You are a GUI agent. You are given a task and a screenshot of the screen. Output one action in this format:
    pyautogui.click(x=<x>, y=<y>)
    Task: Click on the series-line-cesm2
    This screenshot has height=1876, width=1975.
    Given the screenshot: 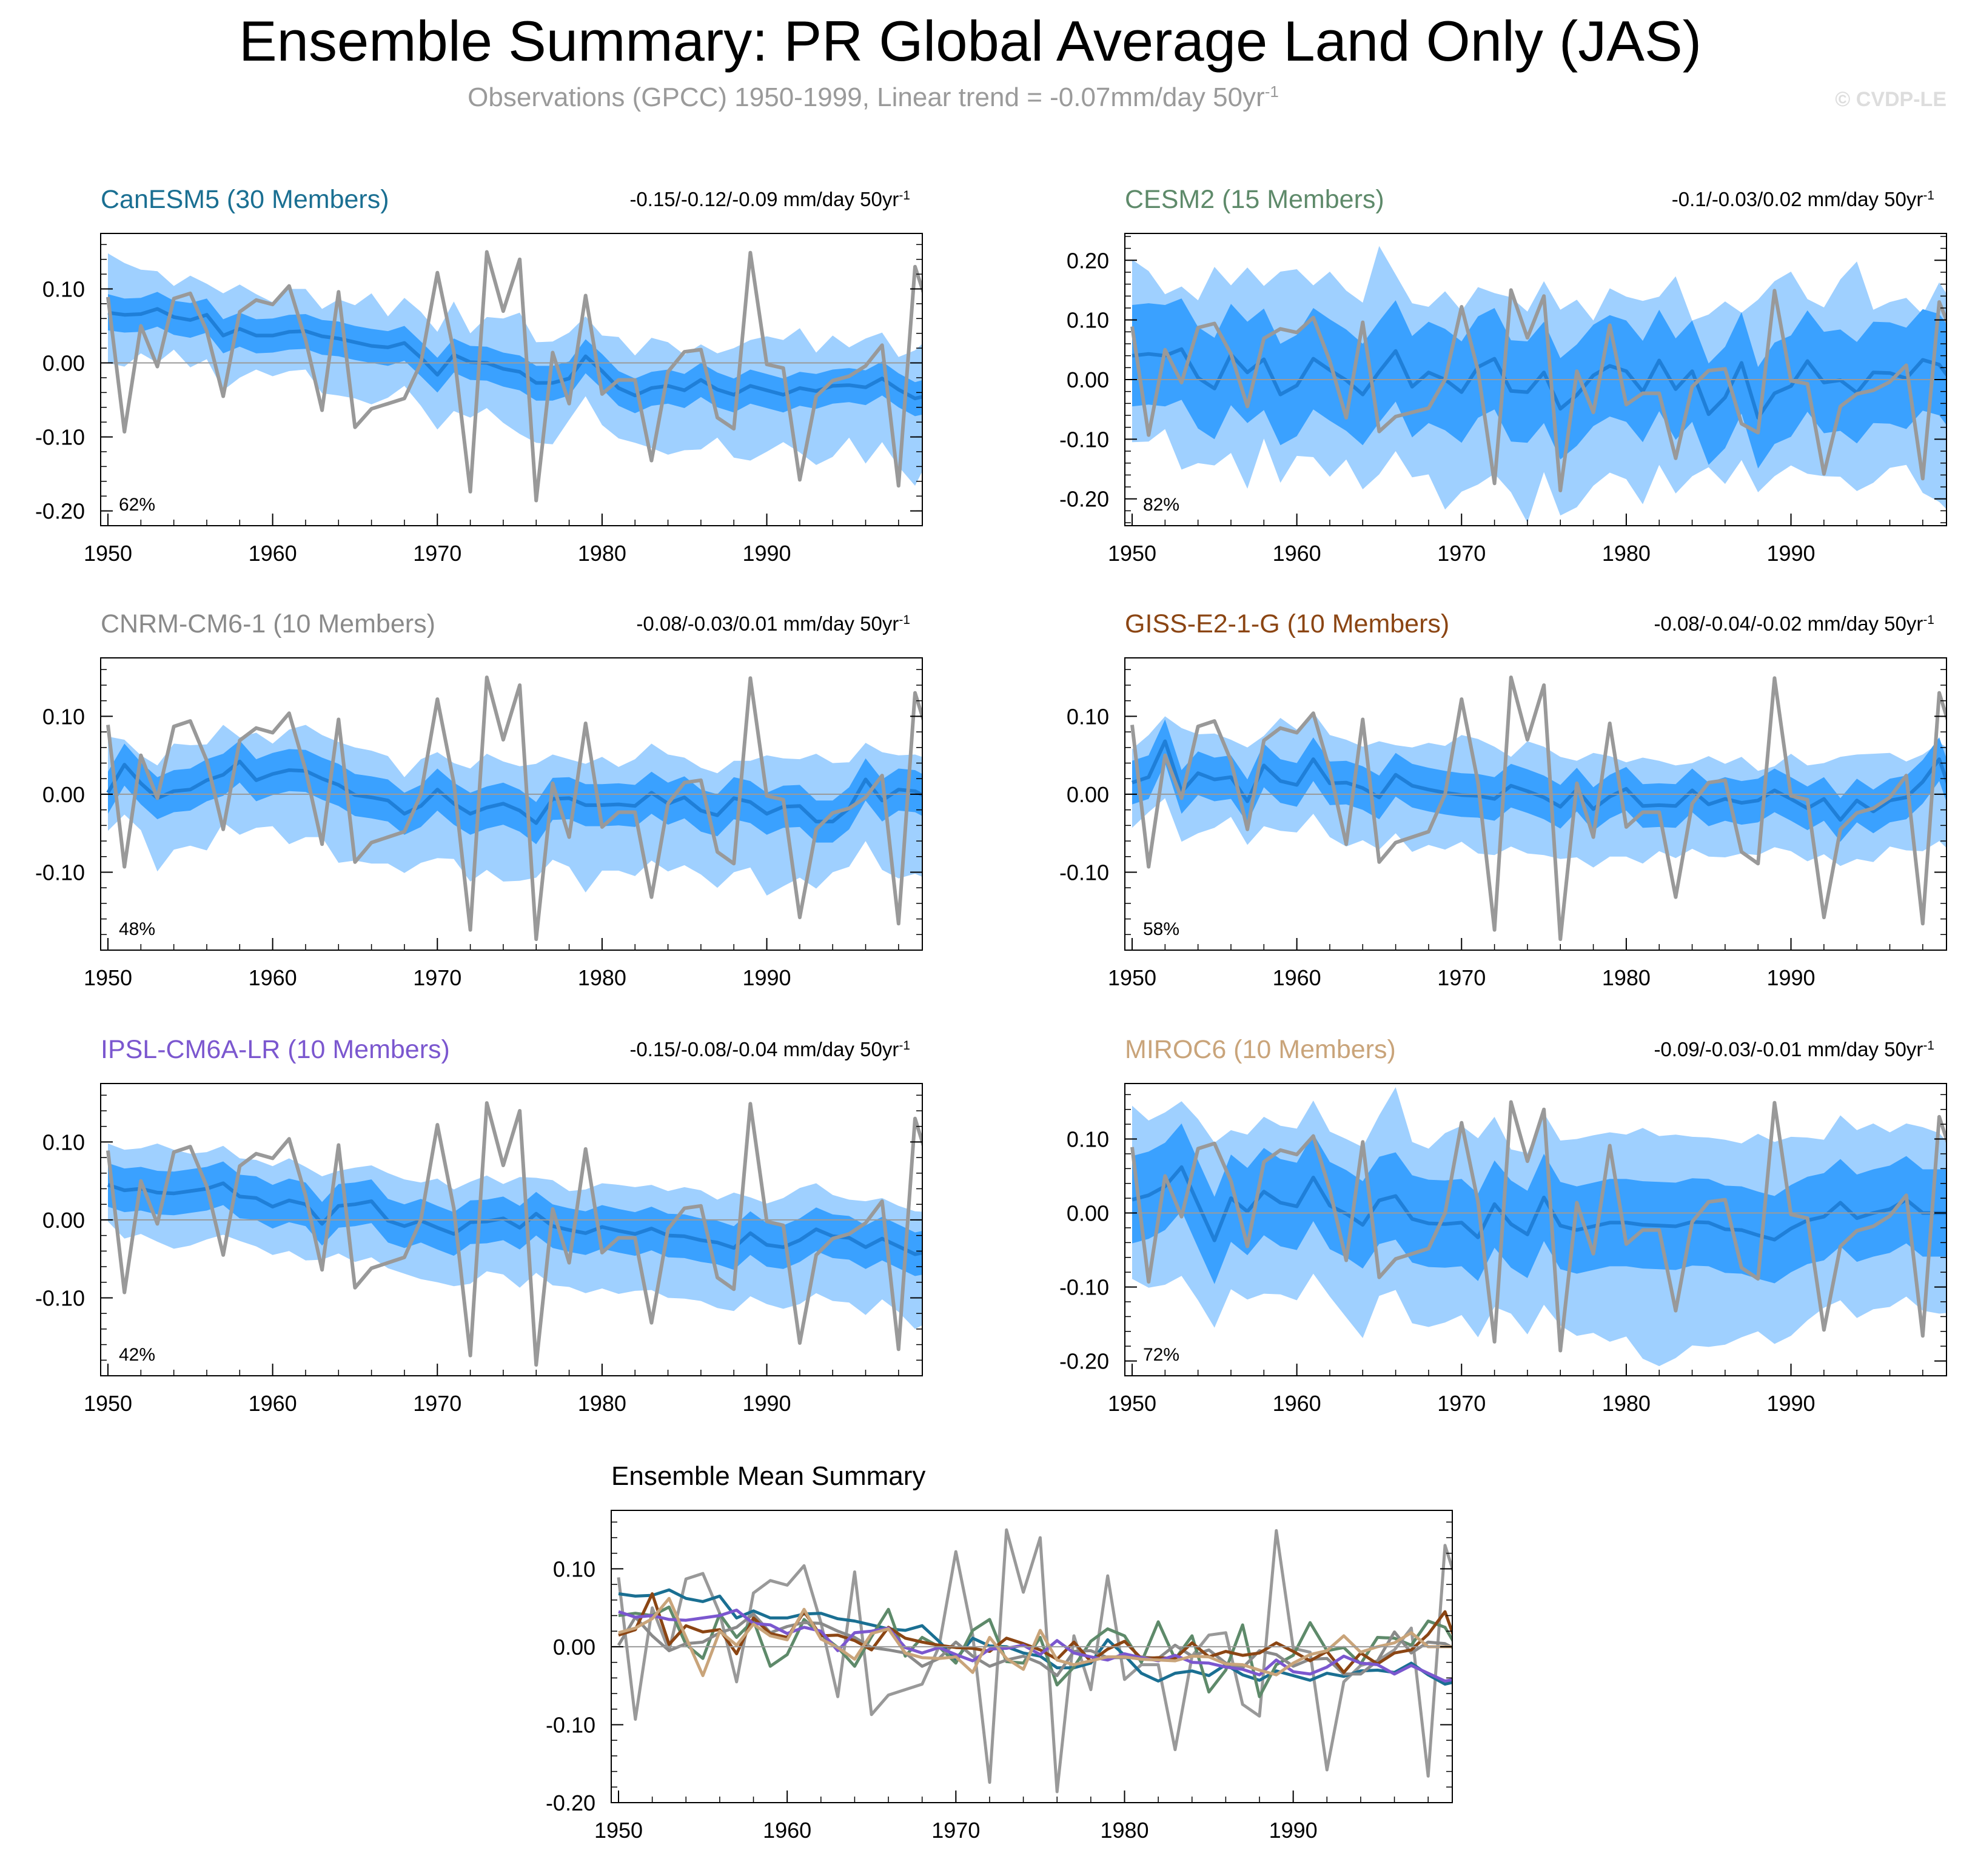 What is the action you would take?
    pyautogui.click(x=1035, y=1651)
    